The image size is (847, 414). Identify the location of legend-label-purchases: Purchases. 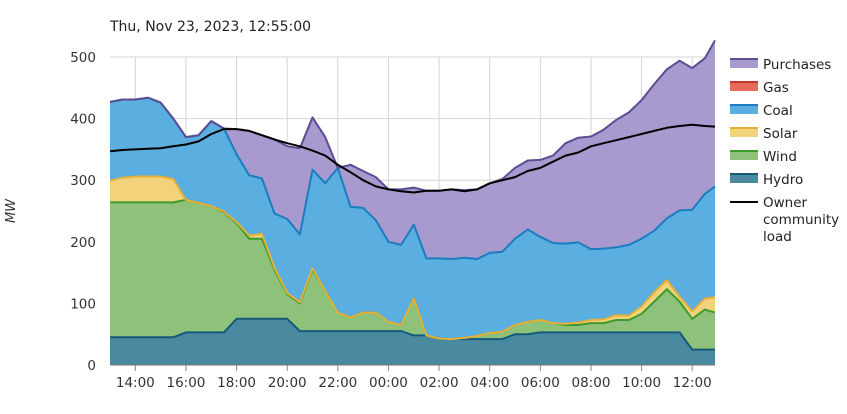
(797, 65).